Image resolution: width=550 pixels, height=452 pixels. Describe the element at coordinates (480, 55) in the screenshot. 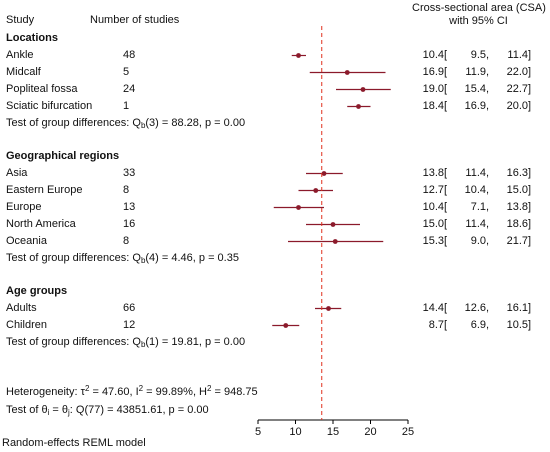

I see `ci-lower: 9.5,` at that location.